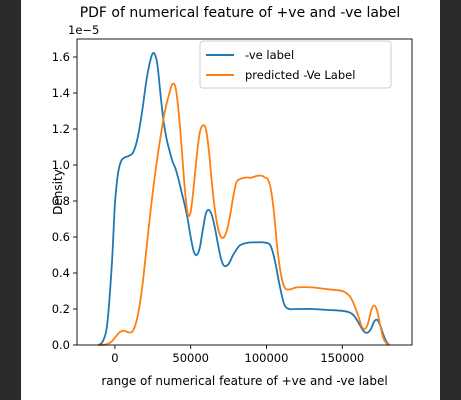 Image resolution: width=461 pixels, height=400 pixels. I want to click on y-offset-label: 1e−5, so click(83, 30).